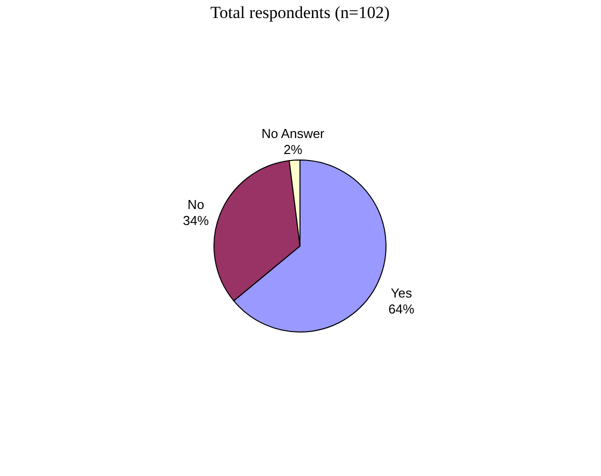 The height and width of the screenshot is (476, 601). What do you see at coordinates (196, 204) in the screenshot?
I see `slice-label: No` at bounding box center [196, 204].